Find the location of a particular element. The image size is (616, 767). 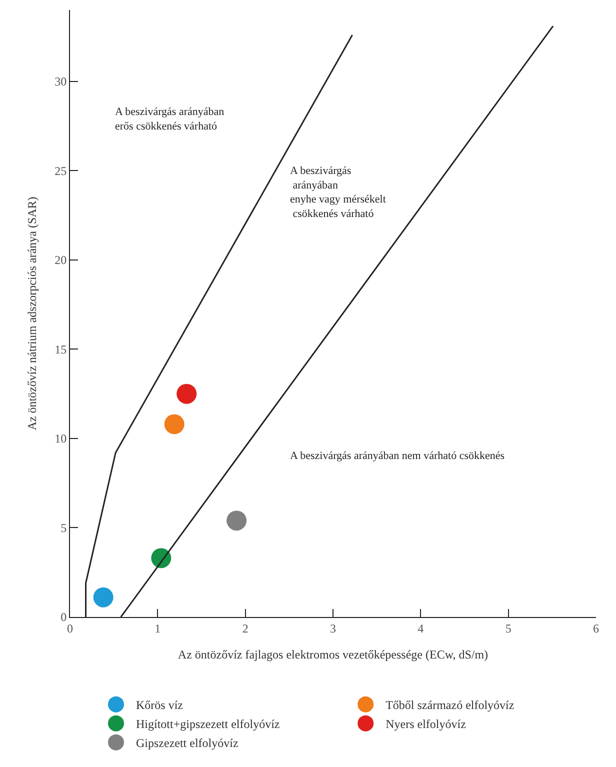

y-axis-title: Az öntözővíz nátrium adszorpciós aránya (SAR) is located at coordinates (31, 313).